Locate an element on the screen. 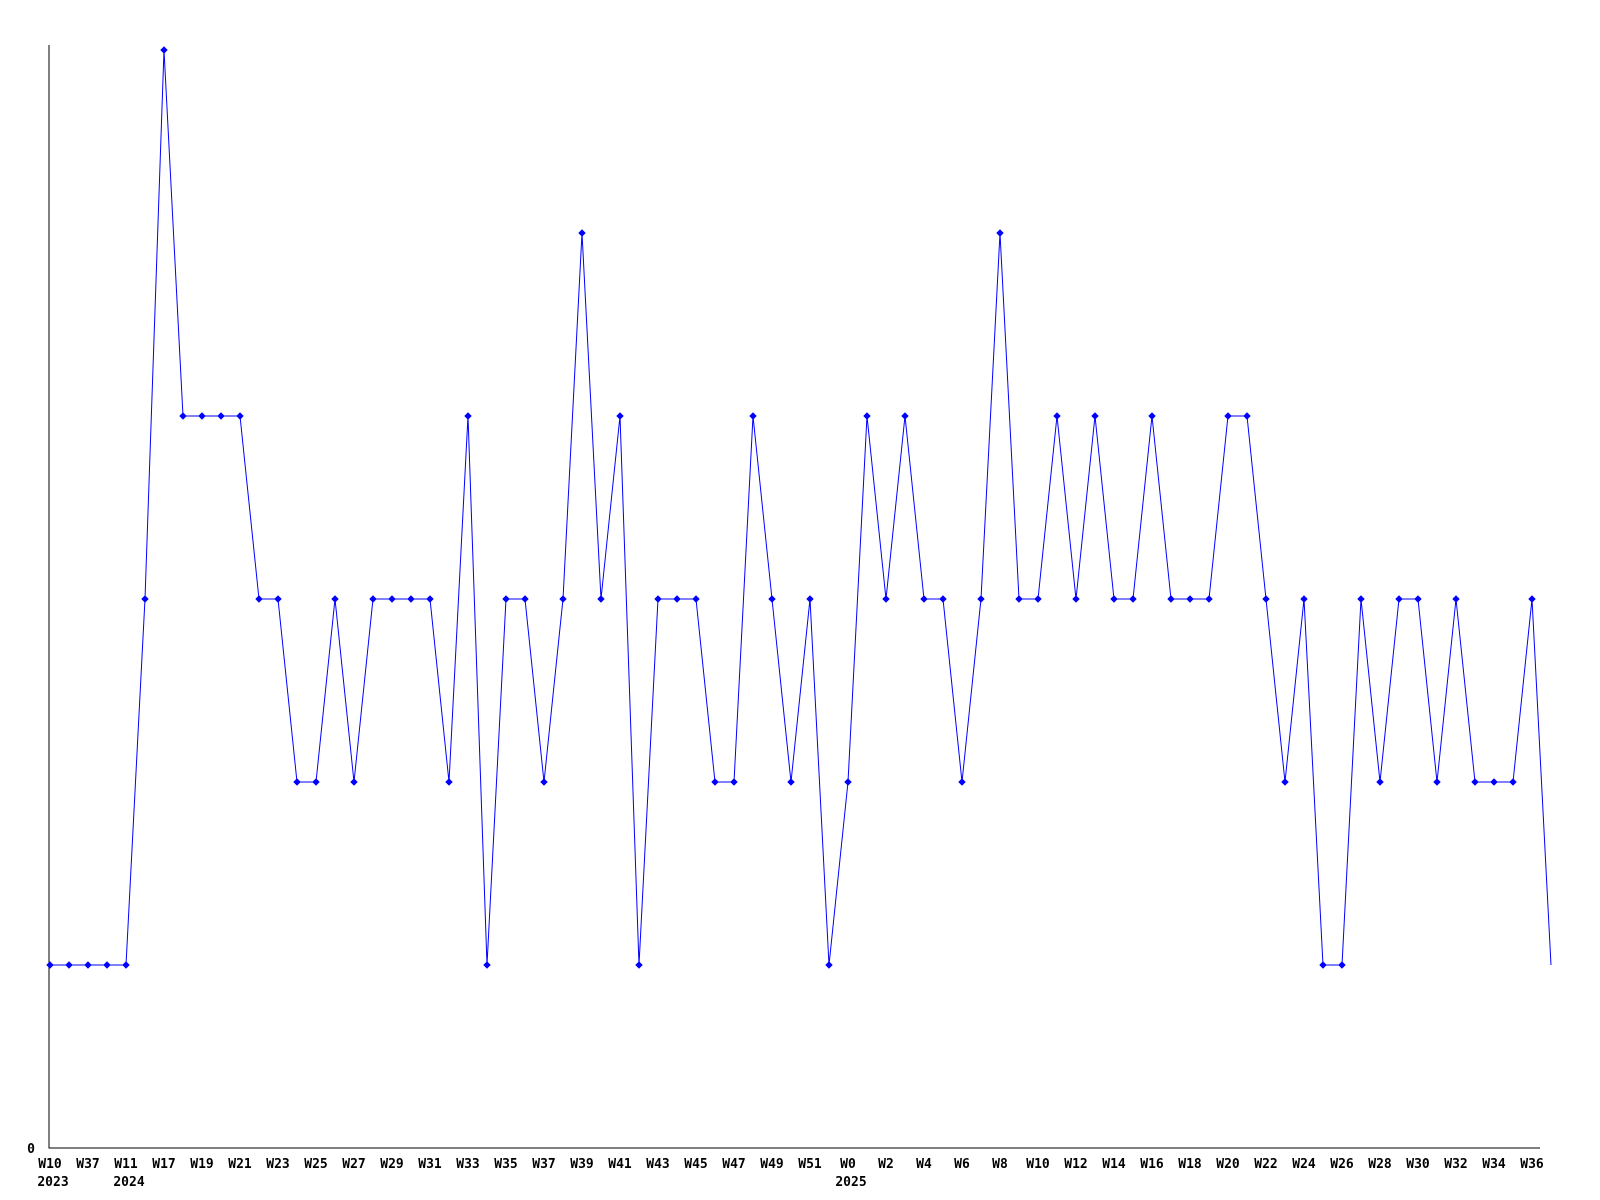  x-tick-label: W32 is located at coordinates (1455, 1164).